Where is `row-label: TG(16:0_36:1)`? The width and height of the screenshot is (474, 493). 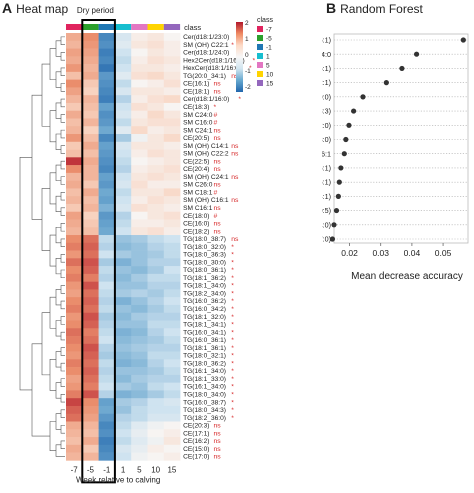
row-label: TG(16:0_36:1) is located at coordinates (204, 340).